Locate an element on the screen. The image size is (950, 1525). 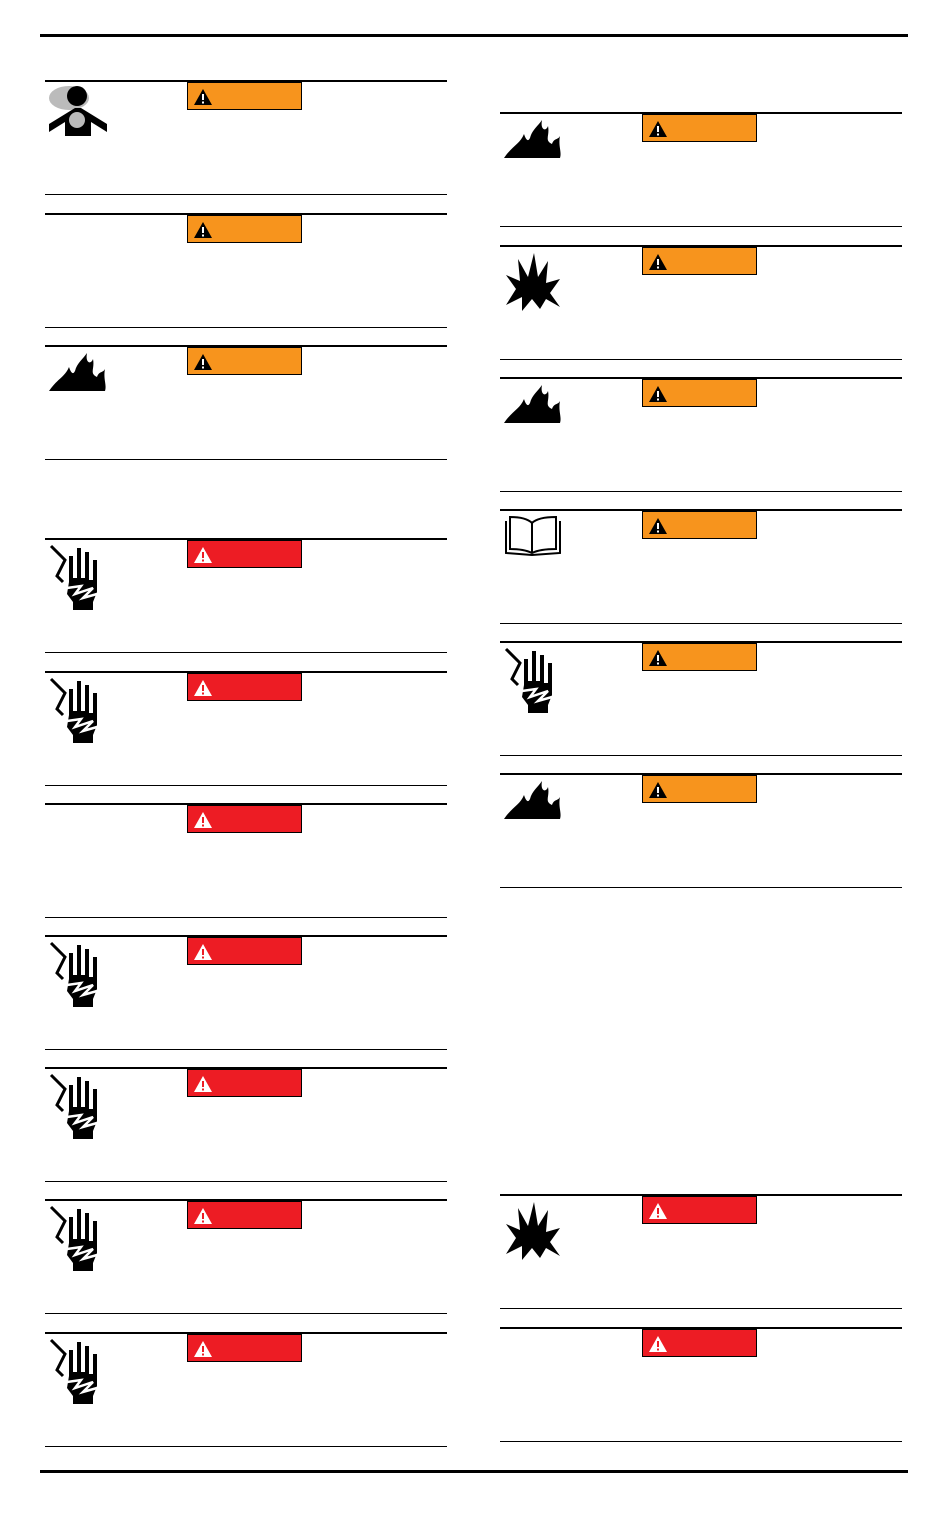
read-manual-icon is located at coordinates (533, 548).